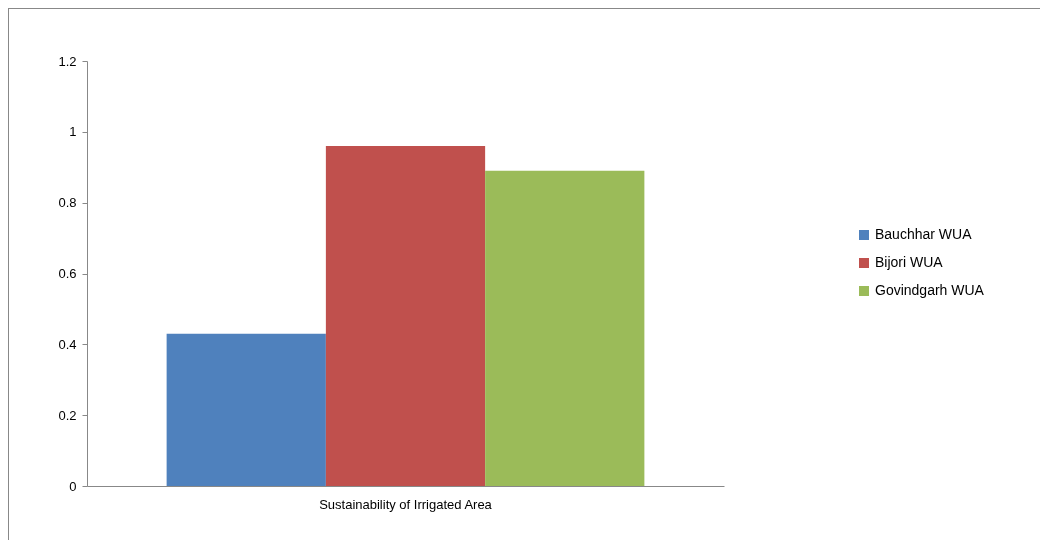 This screenshot has width=1040, height=540. Describe the element at coordinates (67, 273) in the screenshot. I see `y-tick-label: 0.6` at that location.